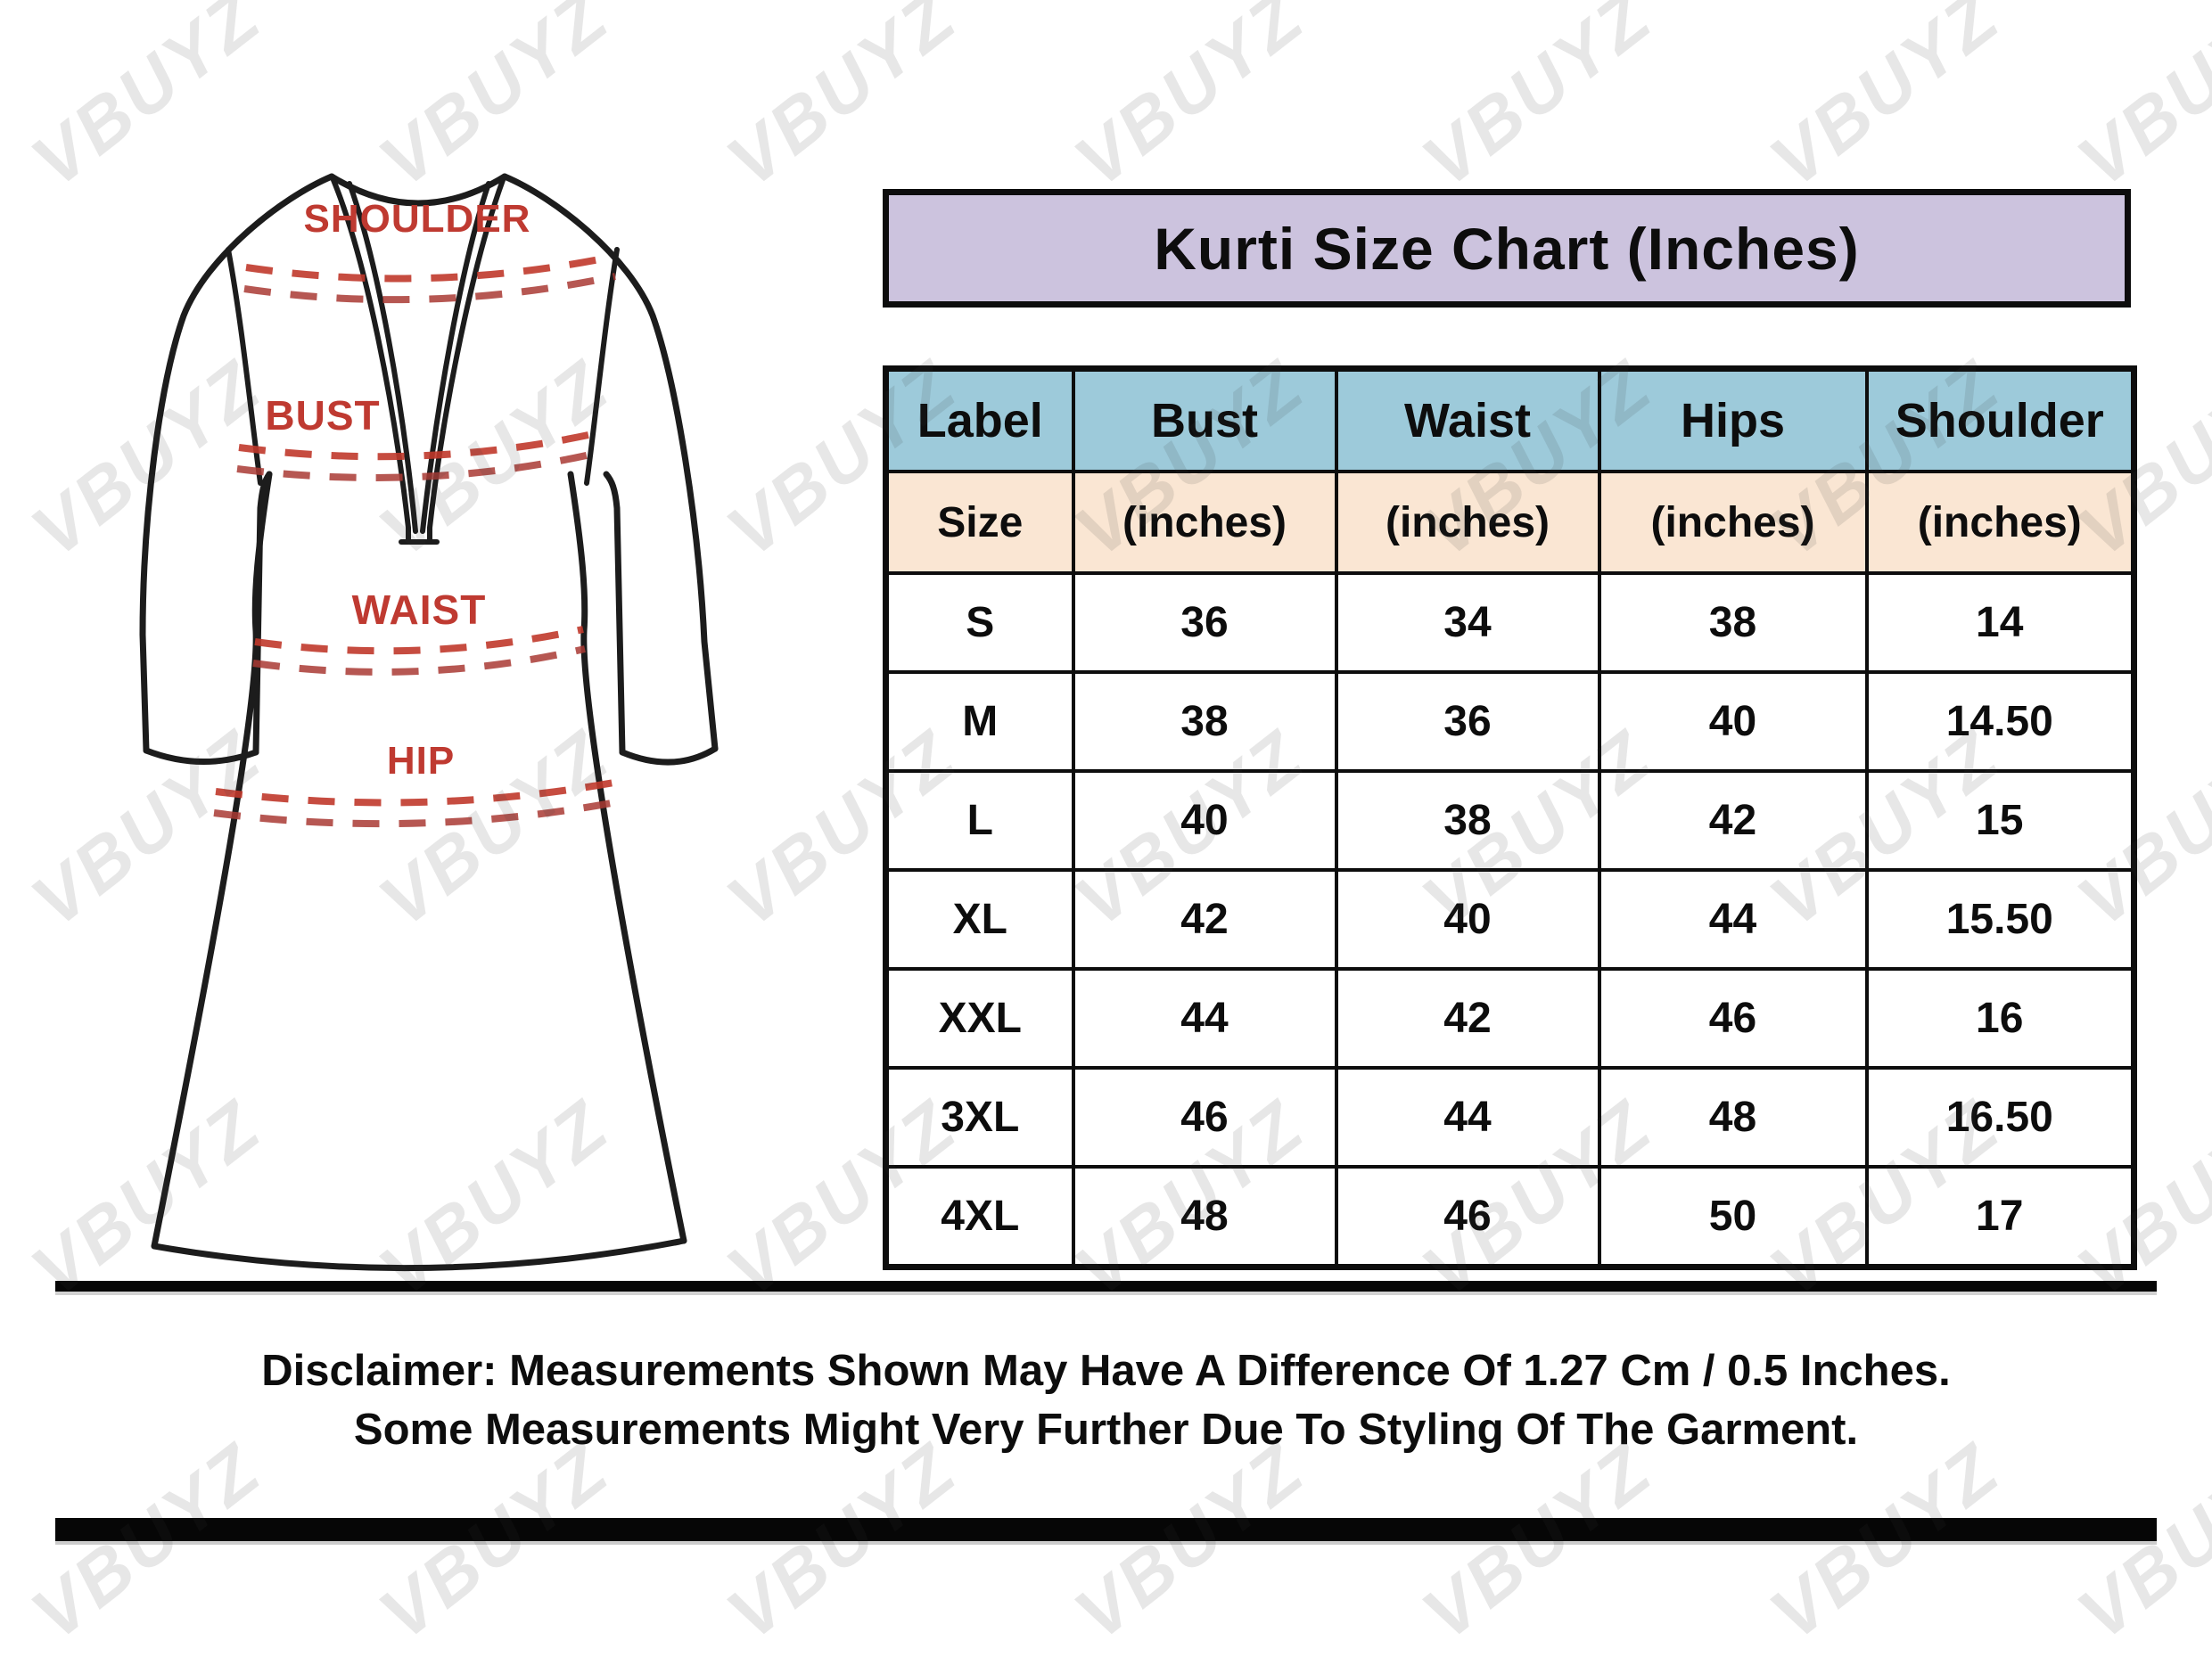 This screenshot has height=1657, width=2212. Describe the element at coordinates (1467, 919) in the screenshot. I see `waist-cell: 40` at that location.